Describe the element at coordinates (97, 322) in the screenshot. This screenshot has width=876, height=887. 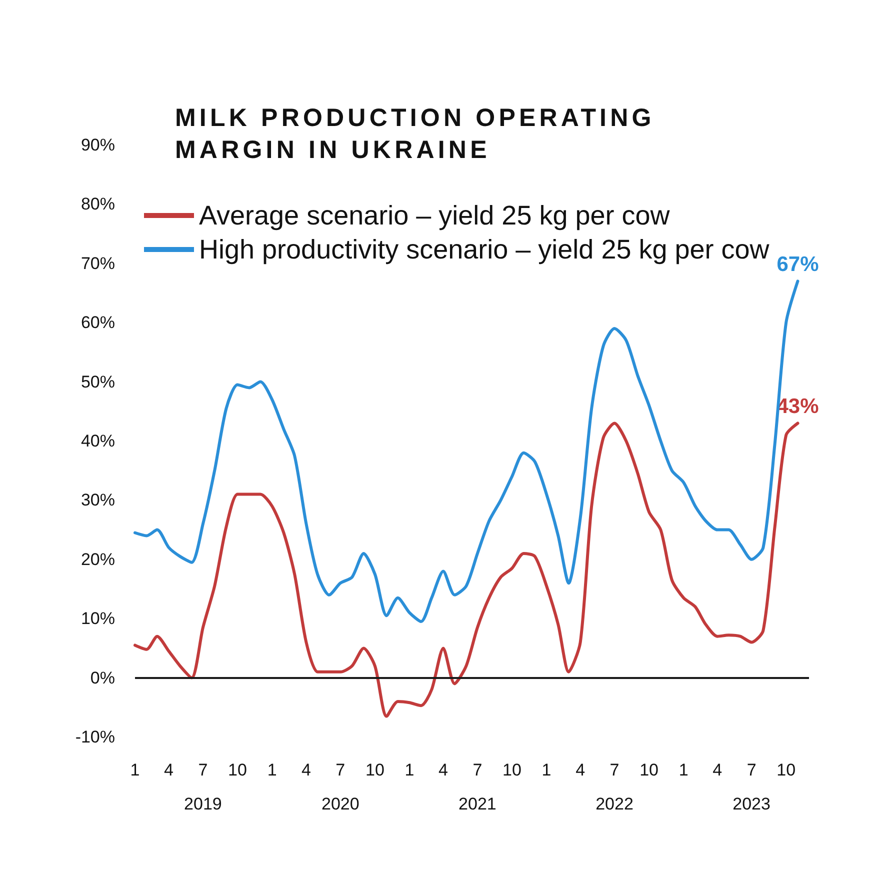
I see `y-tick-label: 60%` at that location.